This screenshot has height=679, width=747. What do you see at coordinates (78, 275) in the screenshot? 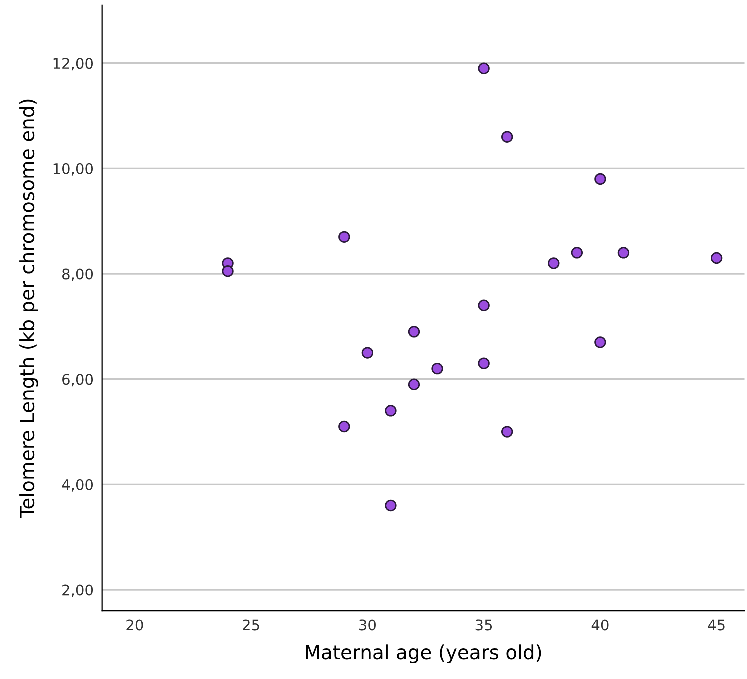
I see `y-tick-label: 8,00` at bounding box center [78, 275].